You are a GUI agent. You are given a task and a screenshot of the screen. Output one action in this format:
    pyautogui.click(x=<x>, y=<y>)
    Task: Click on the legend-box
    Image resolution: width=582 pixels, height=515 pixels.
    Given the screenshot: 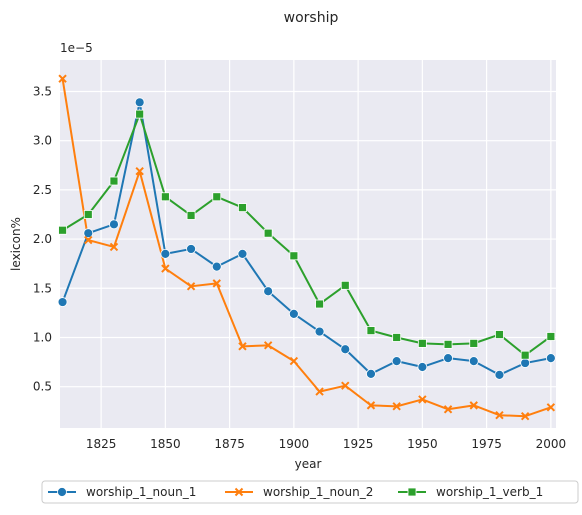 What is the action you would take?
    pyautogui.click(x=310, y=492)
    